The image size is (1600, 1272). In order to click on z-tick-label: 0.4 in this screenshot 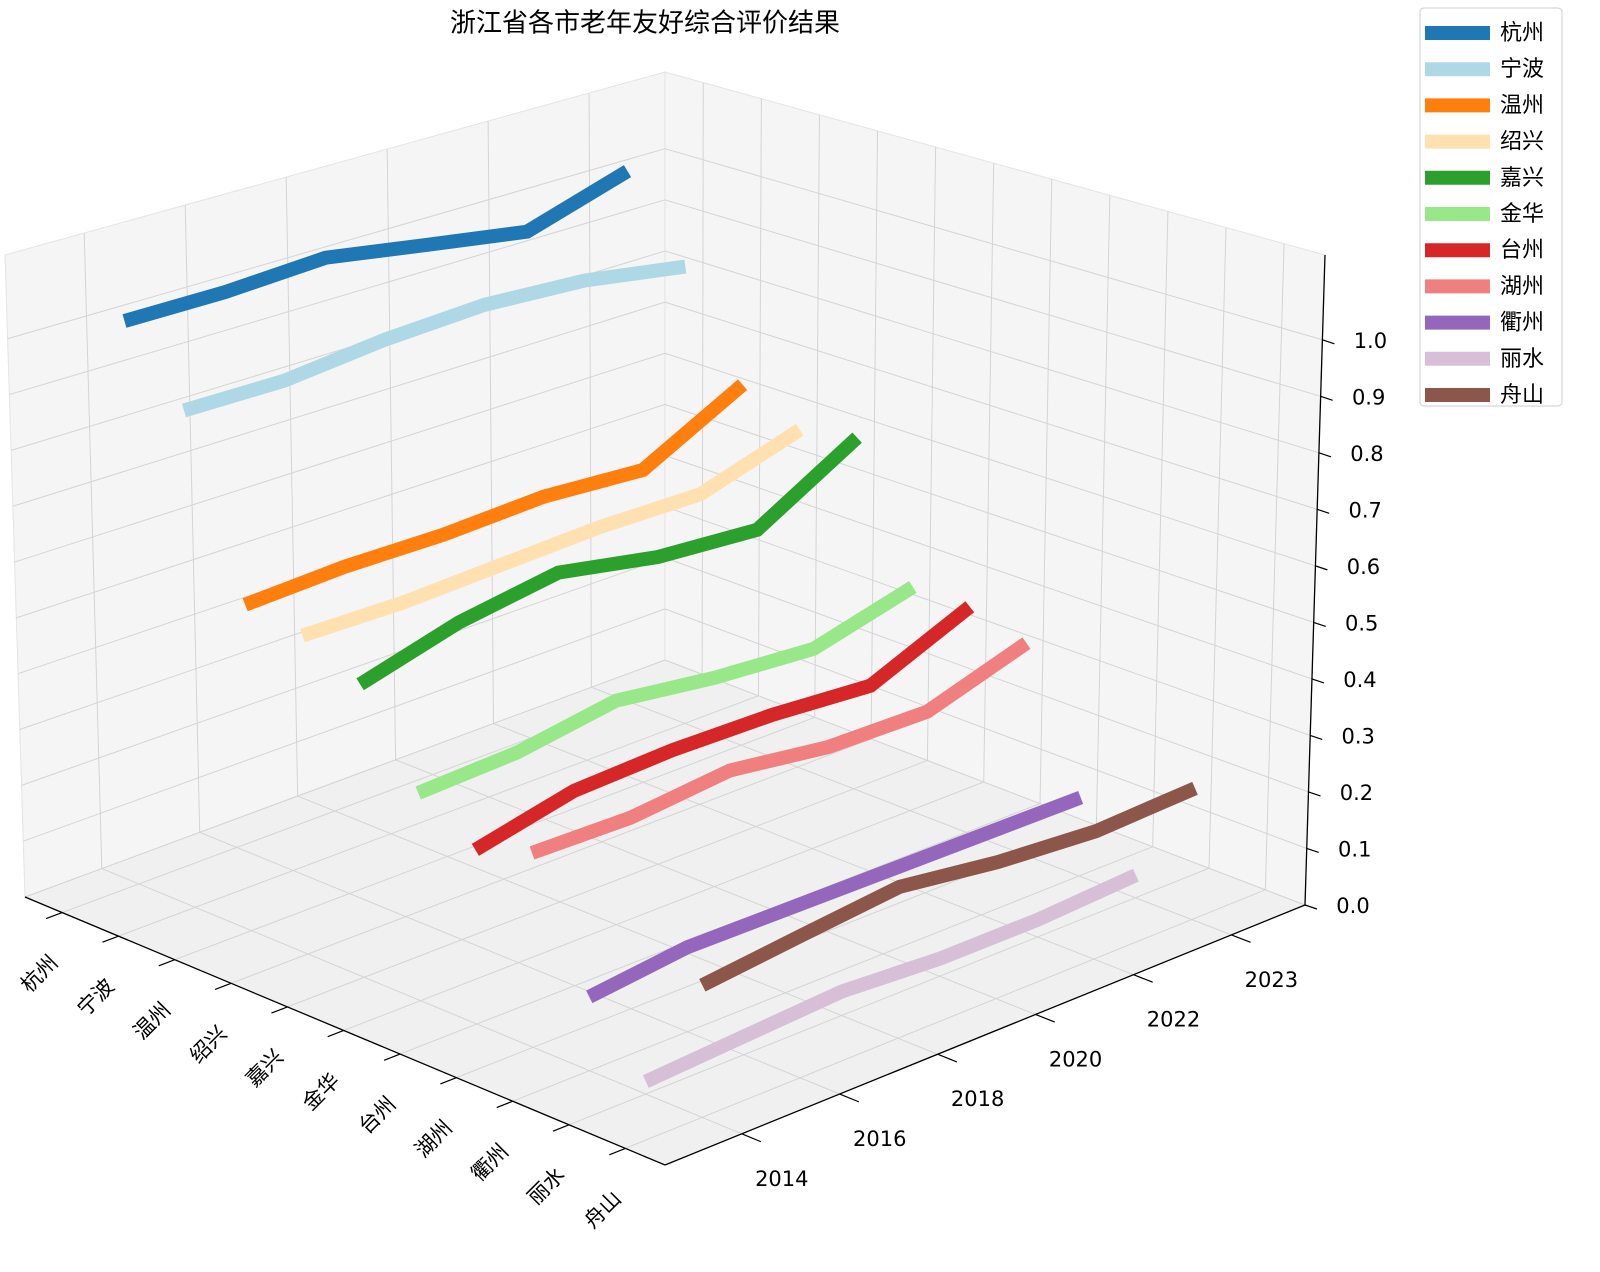, I will do `click(1359, 680)`.